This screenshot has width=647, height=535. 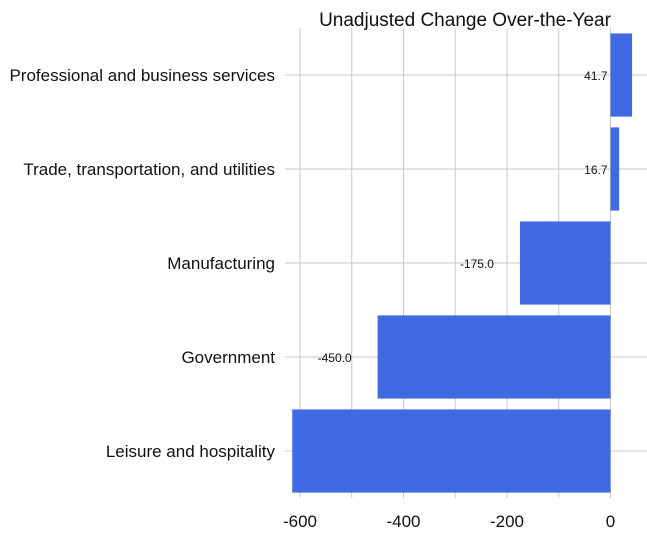 What do you see at coordinates (596, 76) in the screenshot?
I see `data-label: 41.7` at bounding box center [596, 76].